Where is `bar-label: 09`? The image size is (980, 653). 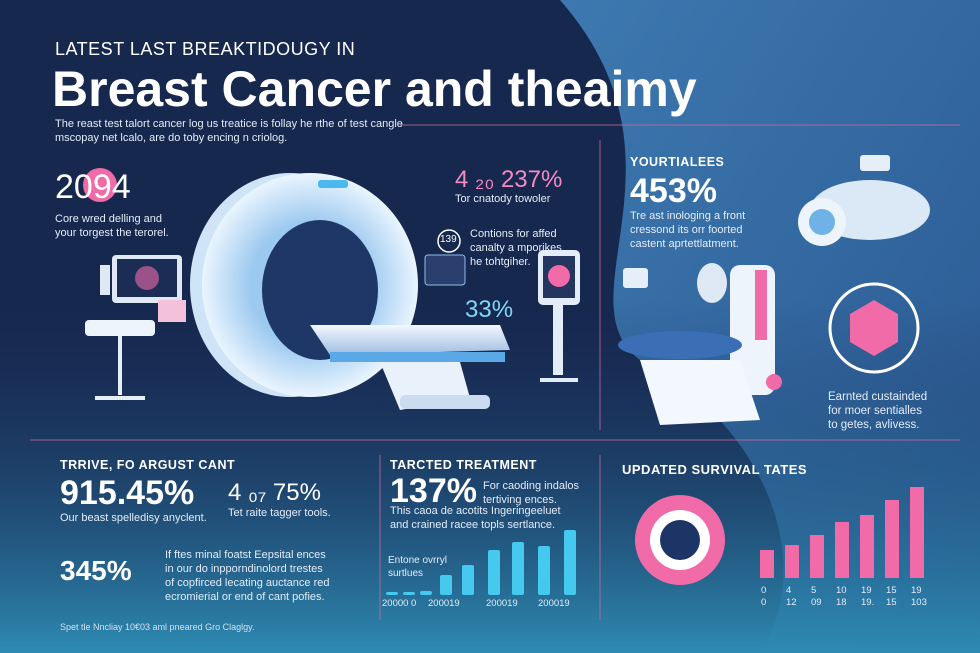
bar-label: 09 is located at coordinates (816, 602).